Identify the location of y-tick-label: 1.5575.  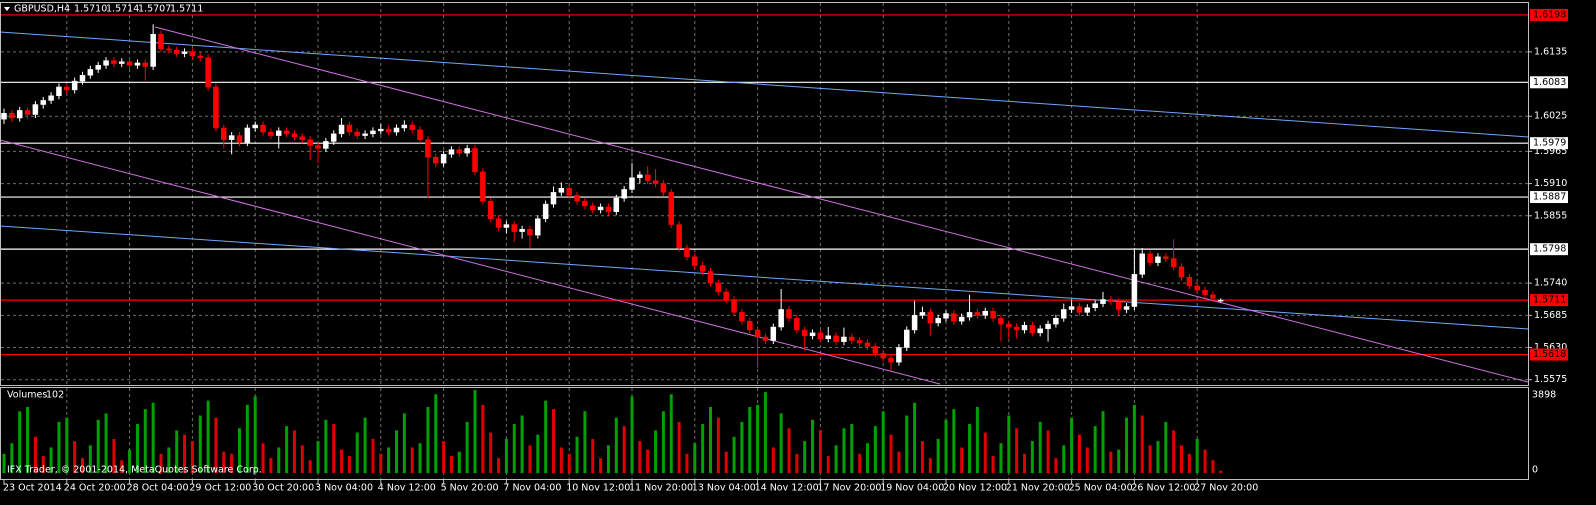
(1550, 379).